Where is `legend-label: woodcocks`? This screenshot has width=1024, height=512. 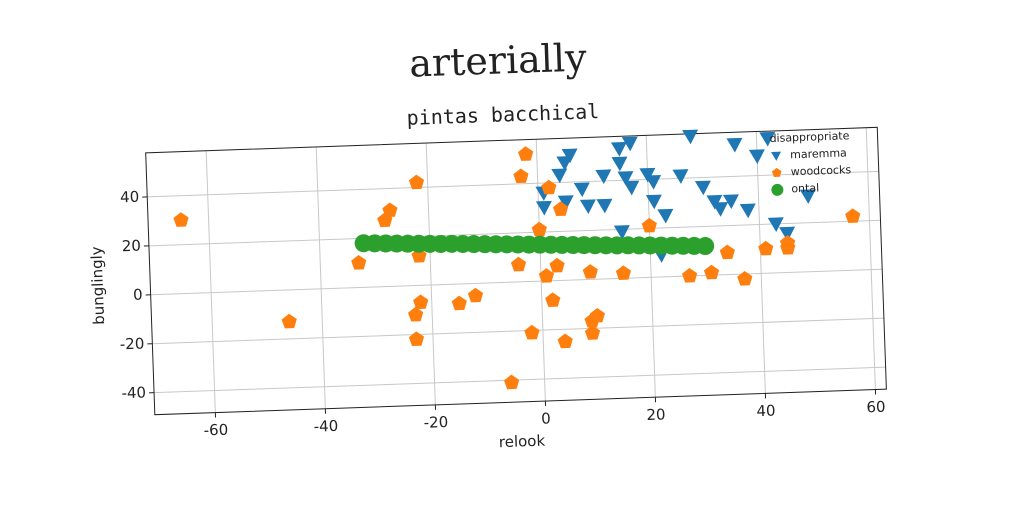
legend-label: woodcocks is located at coordinates (821, 170).